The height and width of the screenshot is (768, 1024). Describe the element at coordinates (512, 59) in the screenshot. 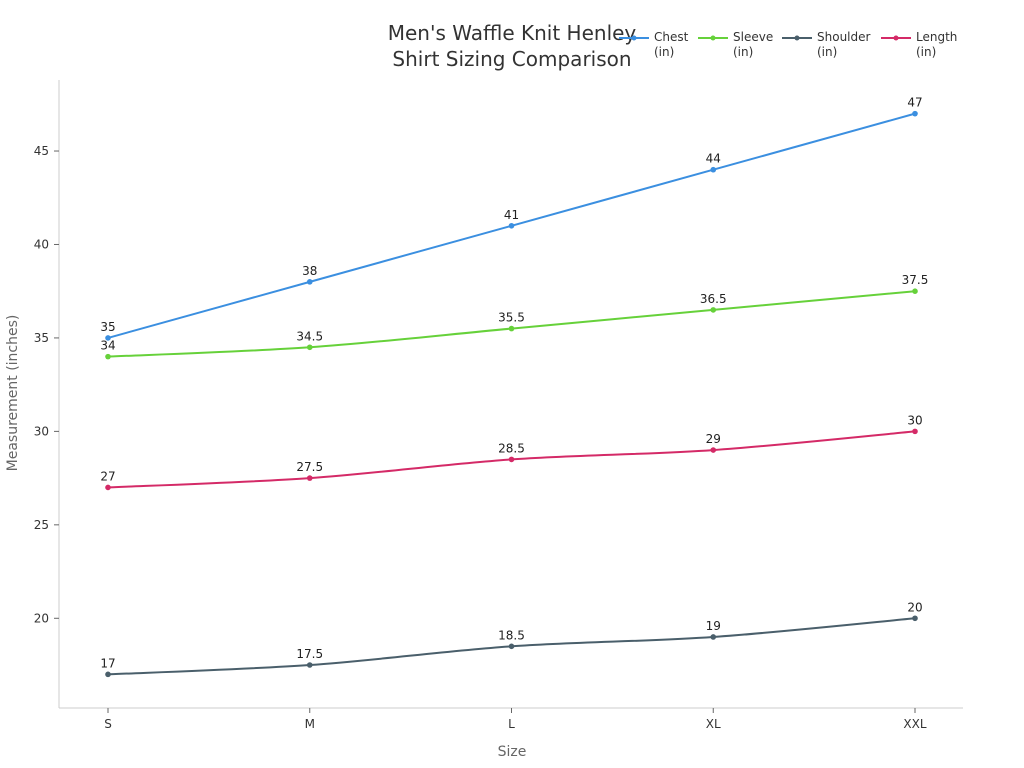

I see `chart-title-line-2: Shirt Sizing Comparison` at that location.